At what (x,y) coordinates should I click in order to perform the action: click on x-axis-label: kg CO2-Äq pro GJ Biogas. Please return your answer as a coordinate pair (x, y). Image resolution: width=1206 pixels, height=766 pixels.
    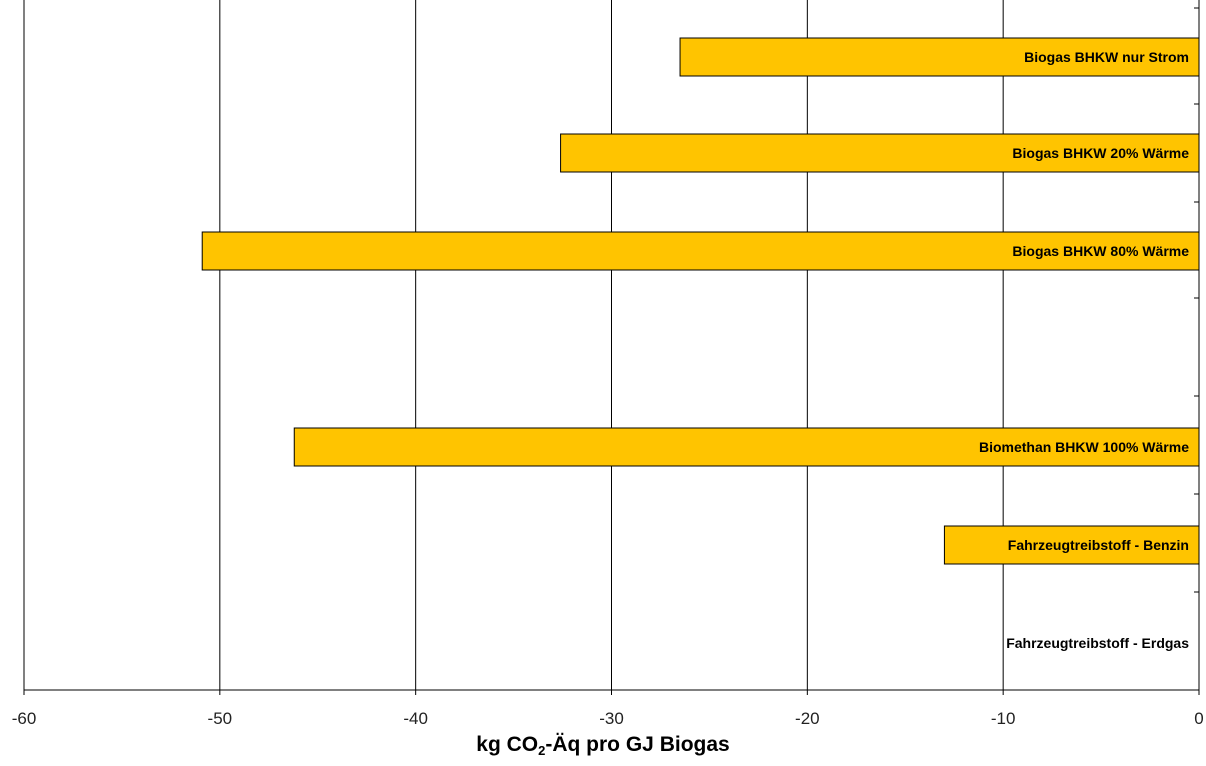
    Looking at the image, I should click on (603, 745).